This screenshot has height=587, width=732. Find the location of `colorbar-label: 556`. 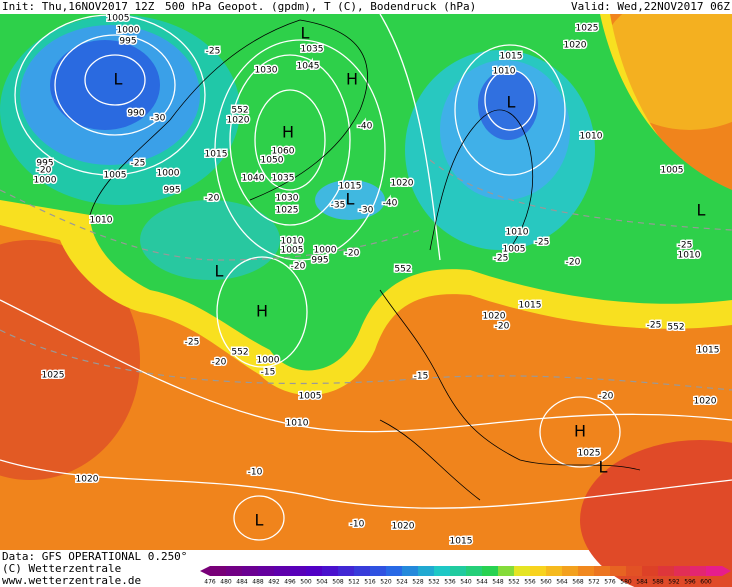

colorbar-label: 556 is located at coordinates (530, 582).